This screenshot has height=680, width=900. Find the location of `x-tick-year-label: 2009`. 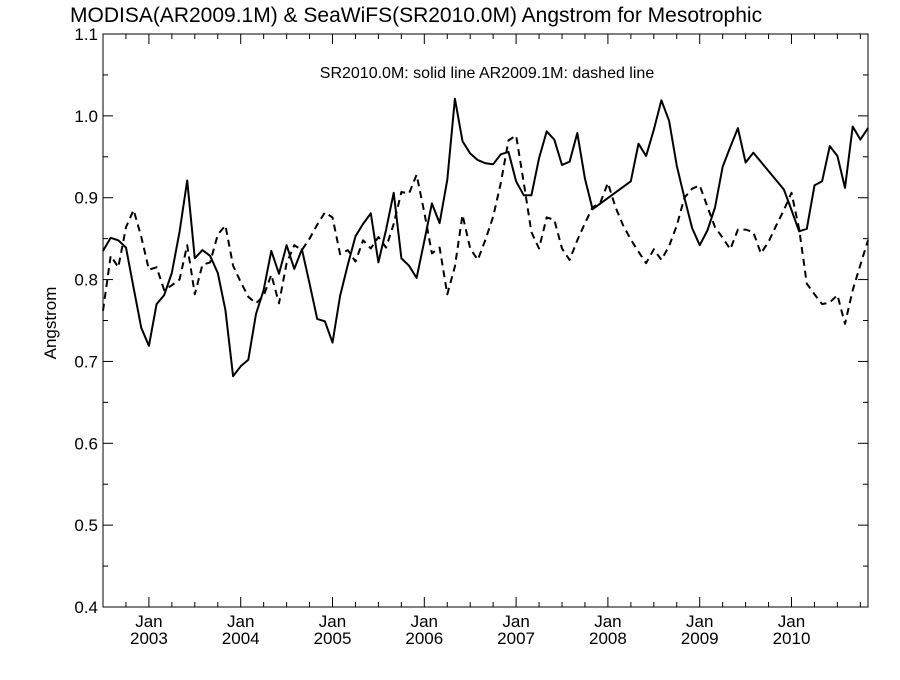

x-tick-year-label: 2009 is located at coordinates (700, 638).